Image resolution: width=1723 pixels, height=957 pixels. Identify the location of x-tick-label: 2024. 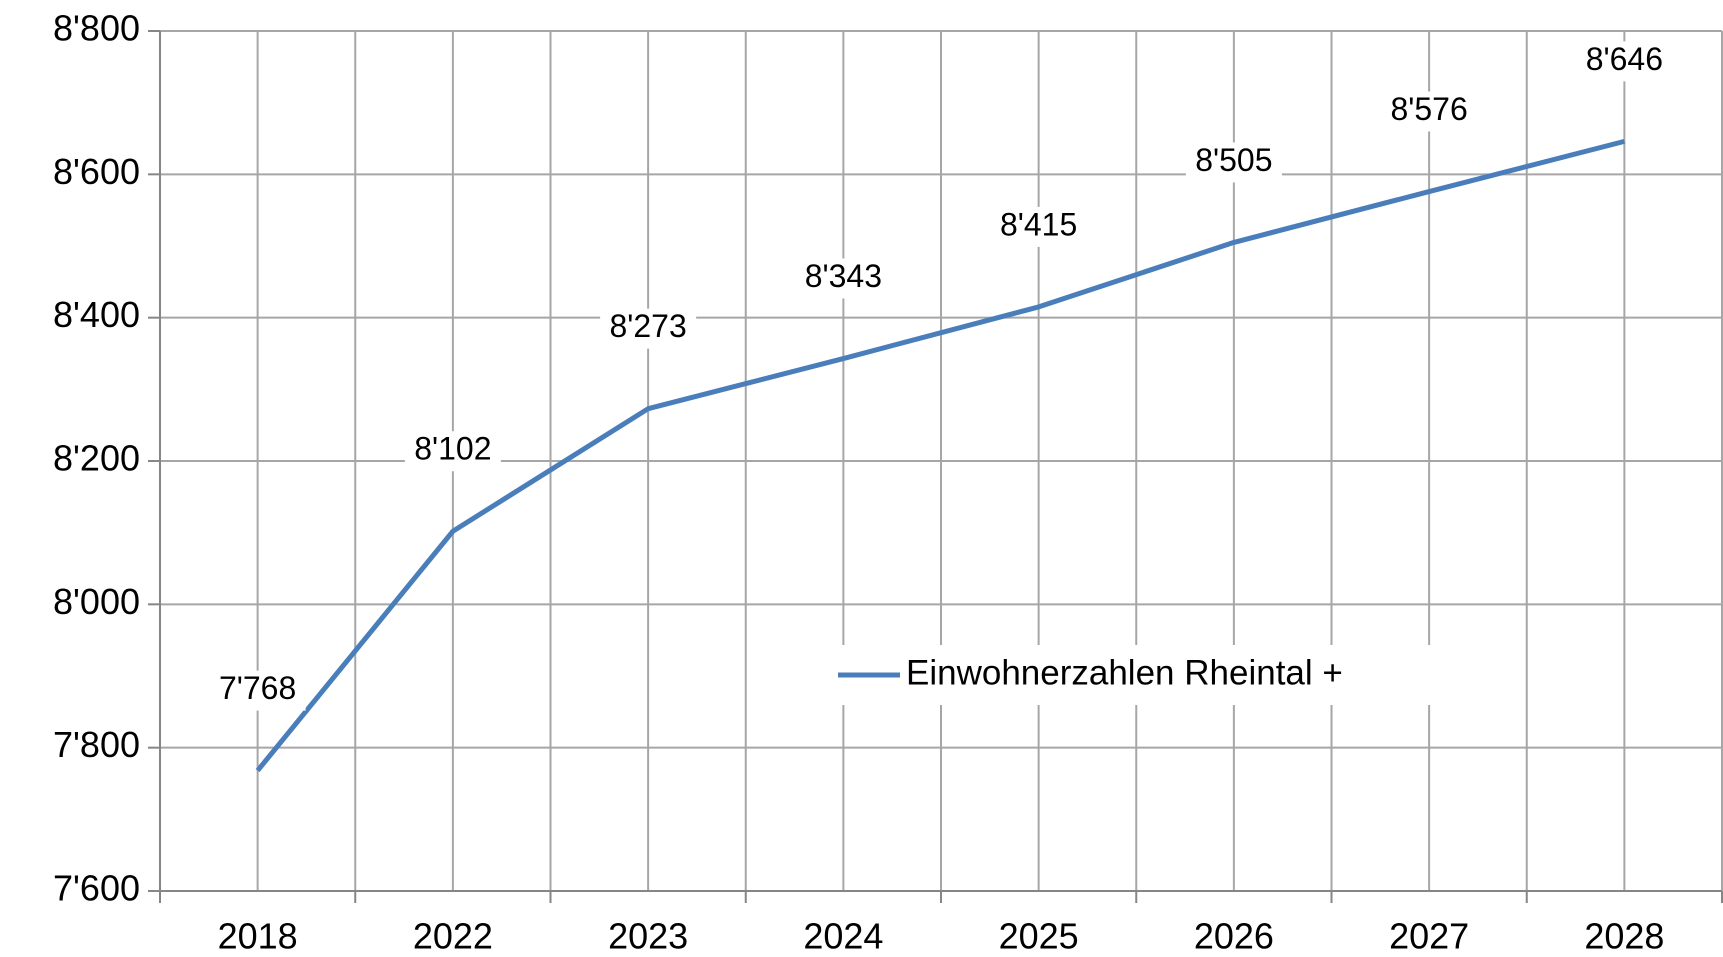
(843, 936).